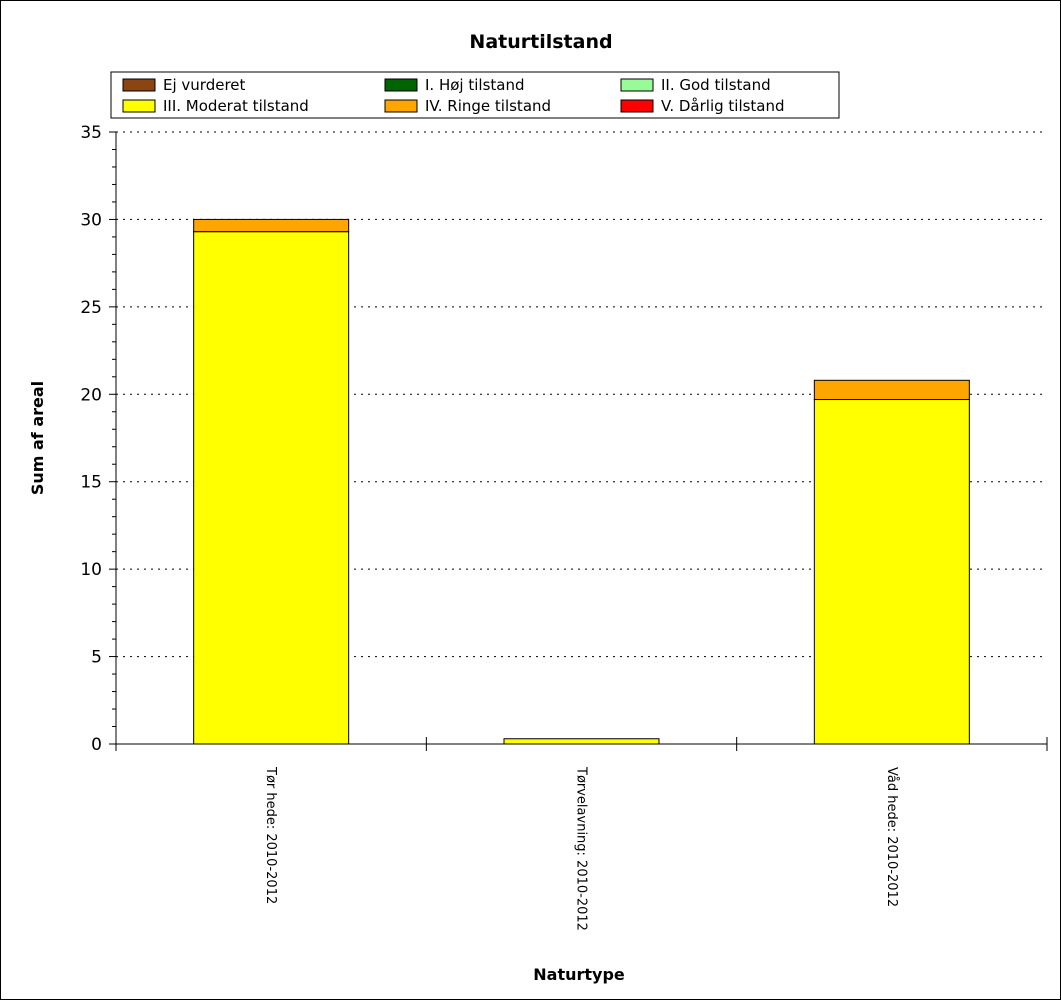  Describe the element at coordinates (96, 658) in the screenshot. I see `y-tick-label-5: 5` at that location.